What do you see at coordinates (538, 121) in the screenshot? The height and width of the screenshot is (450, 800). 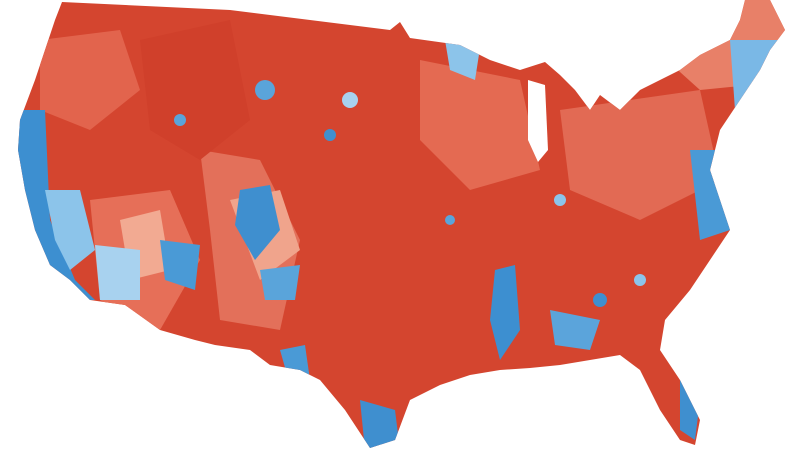 I see `lake` at bounding box center [538, 121].